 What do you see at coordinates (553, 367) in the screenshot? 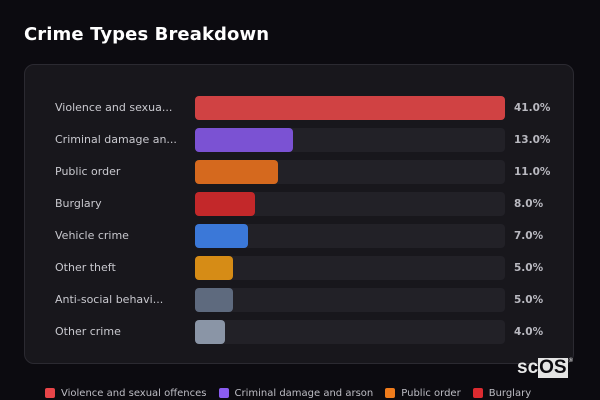
I see `watermark-boxed: OS` at bounding box center [553, 367].